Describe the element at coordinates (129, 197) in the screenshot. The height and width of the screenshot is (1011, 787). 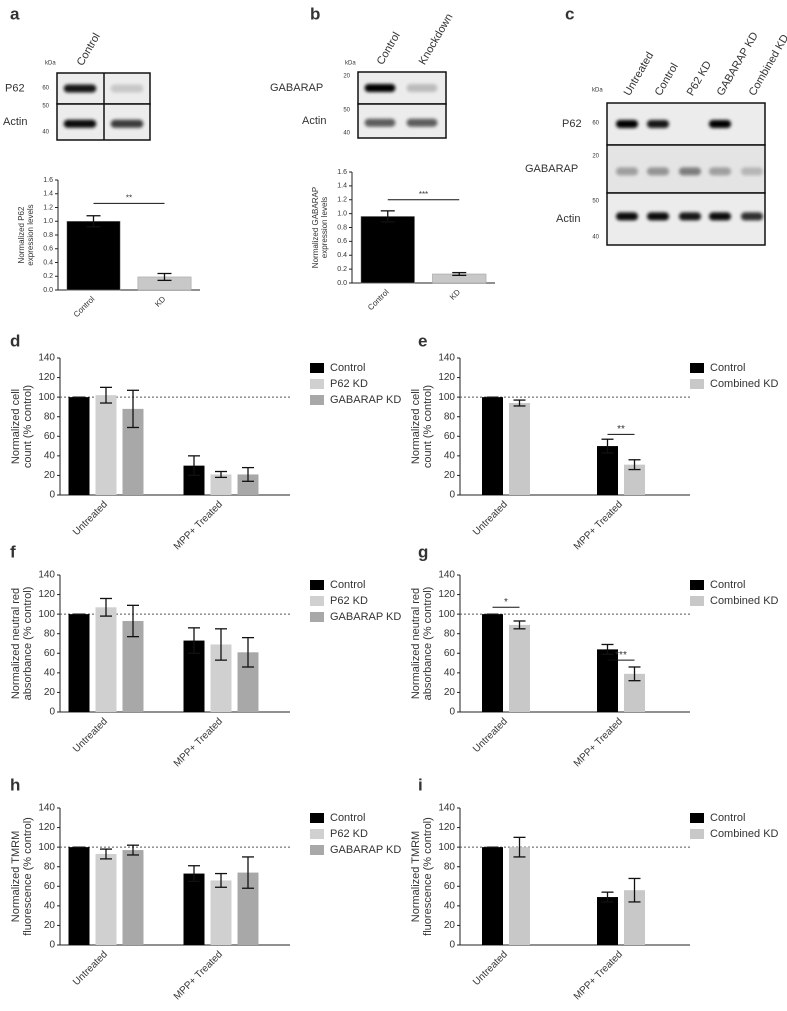
I see `significance-label: **` at that location.